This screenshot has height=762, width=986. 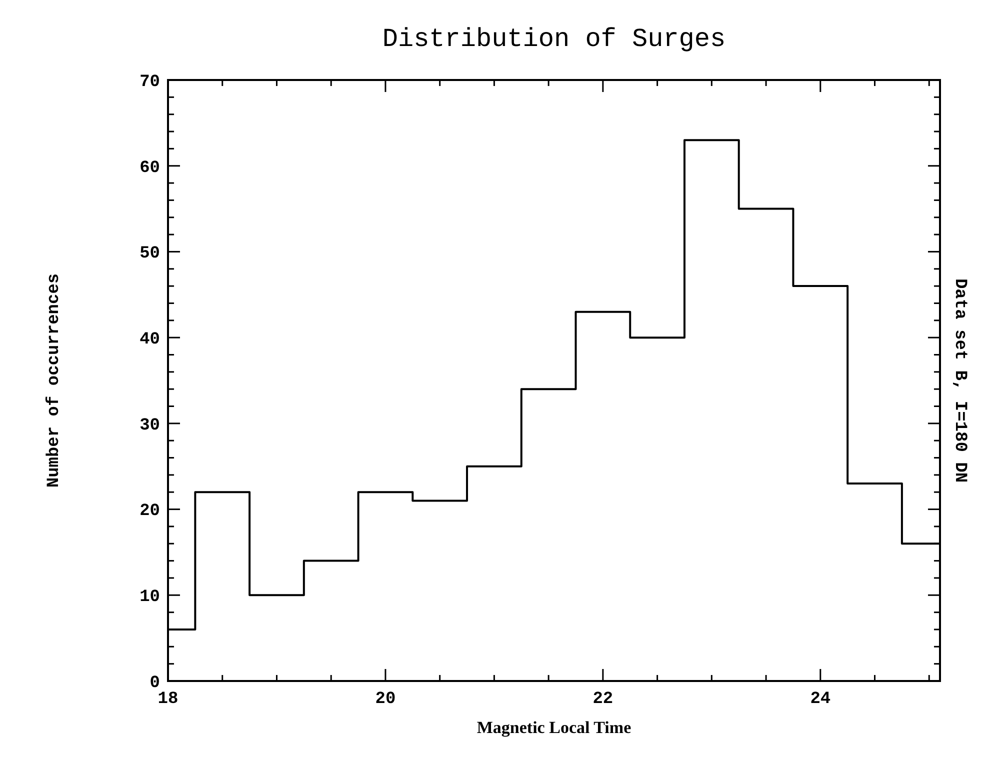 What do you see at coordinates (150, 512) in the screenshot?
I see `y-tick-label: 20` at bounding box center [150, 512].